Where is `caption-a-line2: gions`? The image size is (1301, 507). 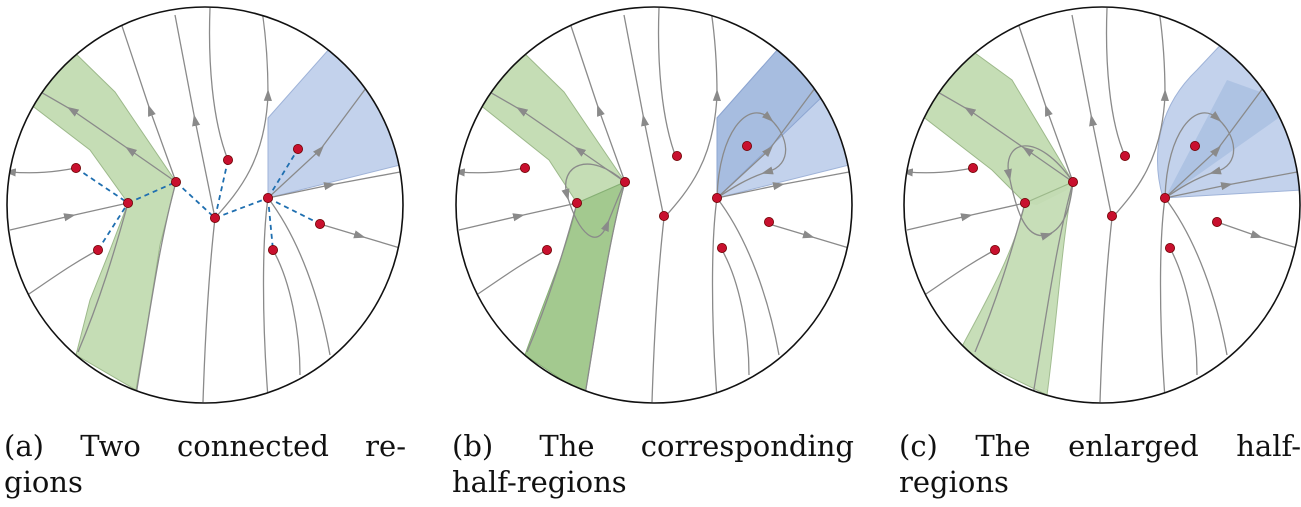 caption-a-line2: gions is located at coordinates (43, 482).